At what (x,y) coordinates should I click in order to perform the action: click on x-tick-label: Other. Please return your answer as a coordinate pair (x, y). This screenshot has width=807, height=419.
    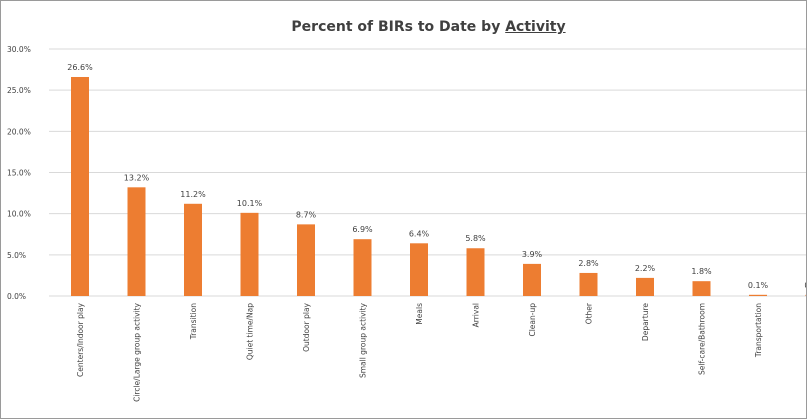
    Looking at the image, I should click on (589, 313).